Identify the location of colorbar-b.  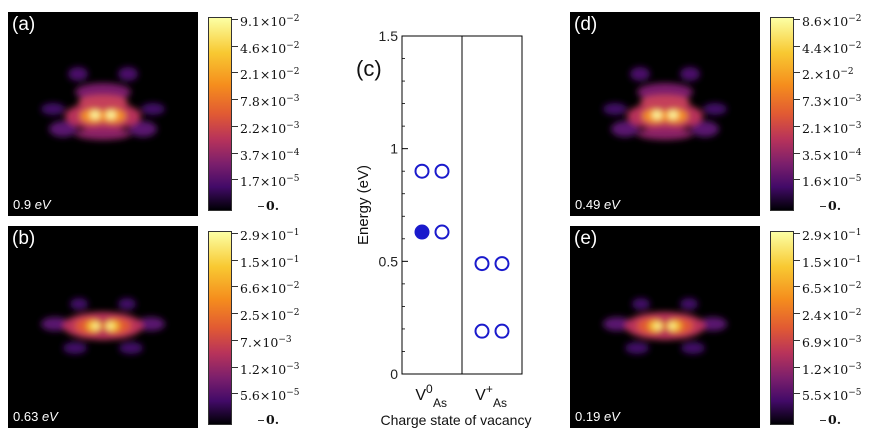
(220, 328).